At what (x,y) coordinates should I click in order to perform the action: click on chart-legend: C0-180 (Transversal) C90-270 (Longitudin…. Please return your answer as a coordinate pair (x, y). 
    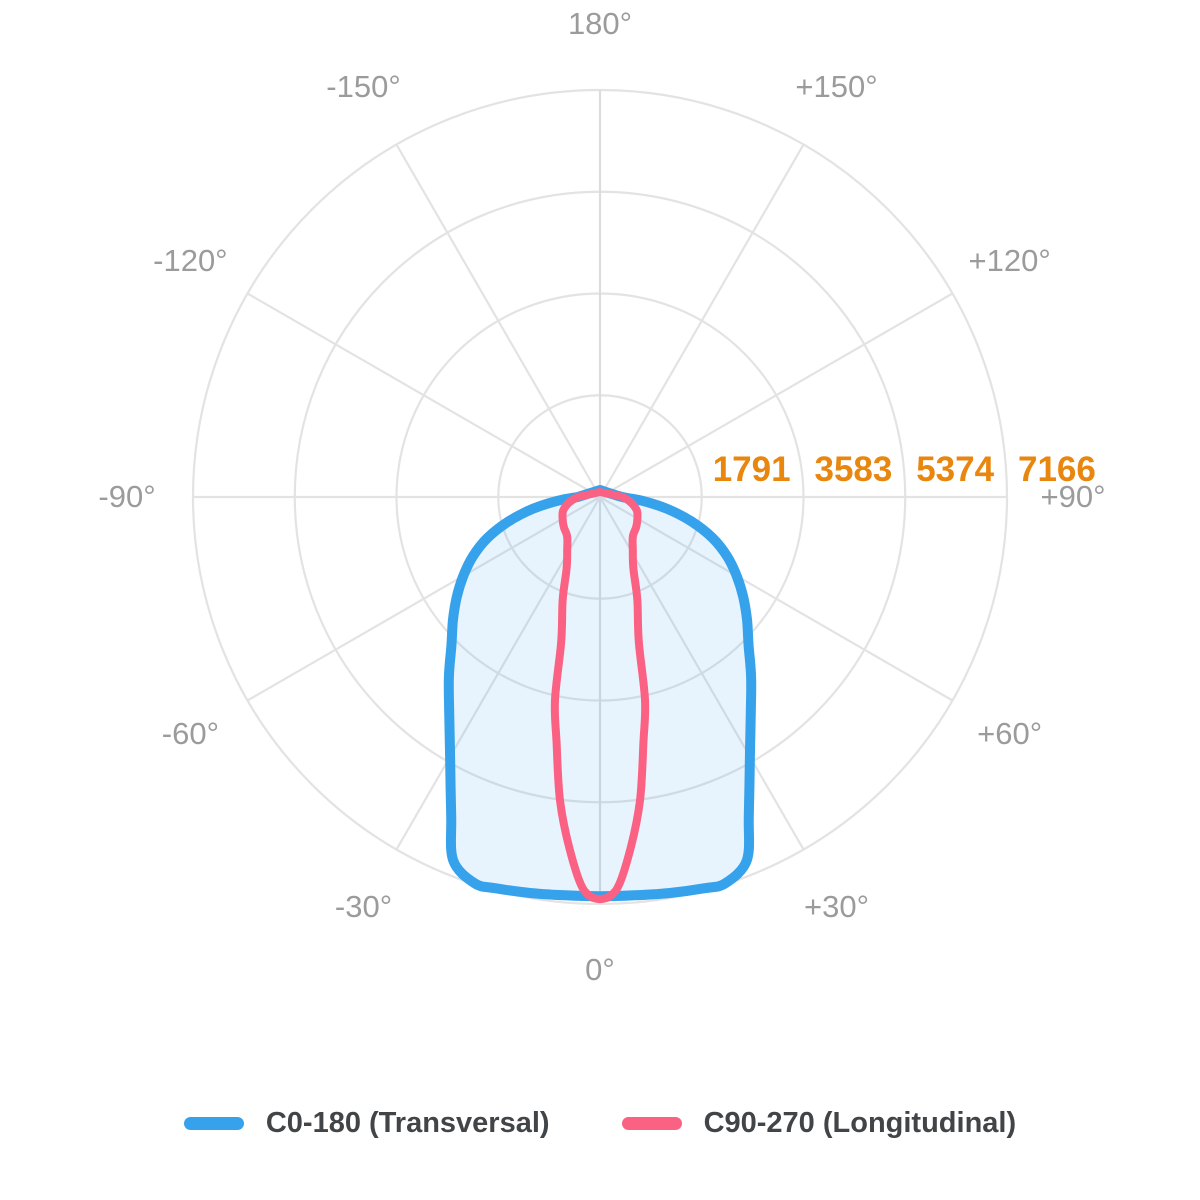
    Looking at the image, I should click on (600, 1123).